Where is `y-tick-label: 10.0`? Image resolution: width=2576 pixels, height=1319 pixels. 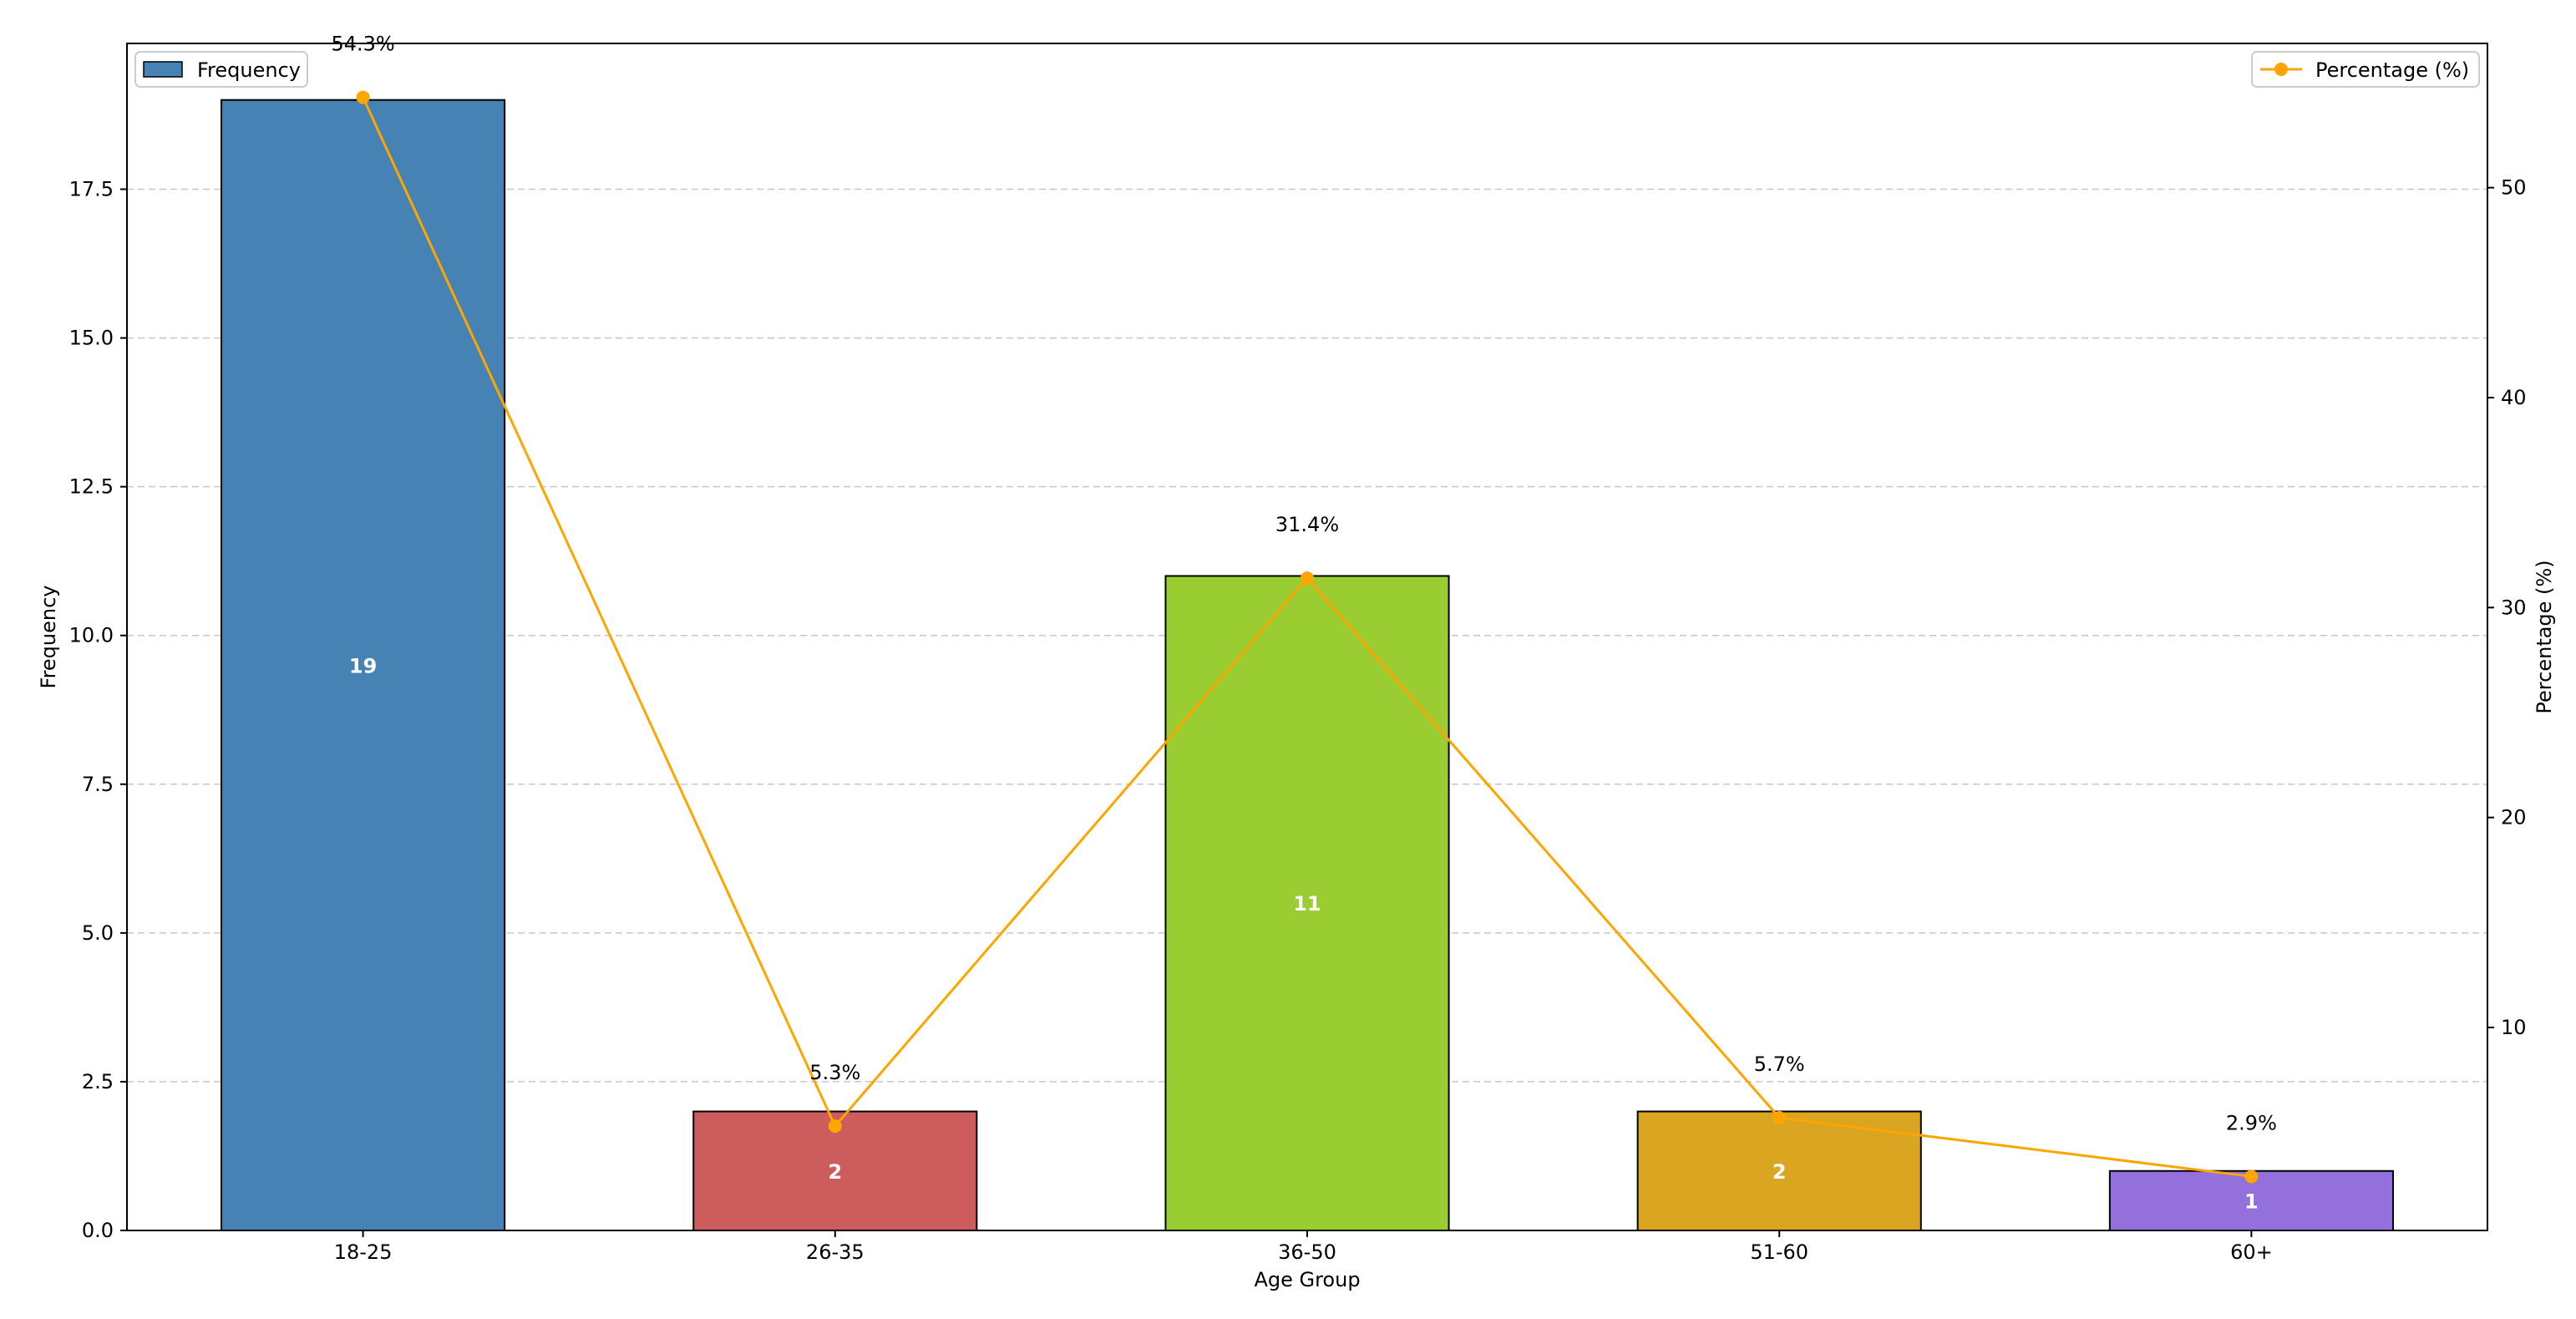
y-tick-label: 10.0 is located at coordinates (91, 635).